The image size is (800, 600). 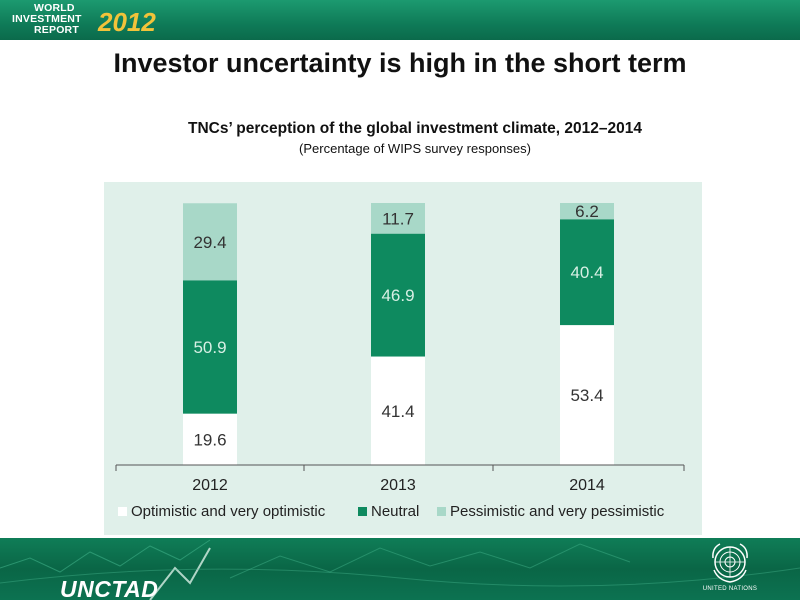 I want to click on logo-line-2: INVESTMENT, so click(x=47, y=19).